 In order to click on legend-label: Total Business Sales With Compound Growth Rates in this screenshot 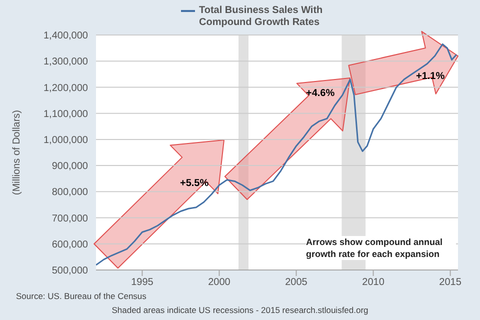, I will do `click(261, 17)`.